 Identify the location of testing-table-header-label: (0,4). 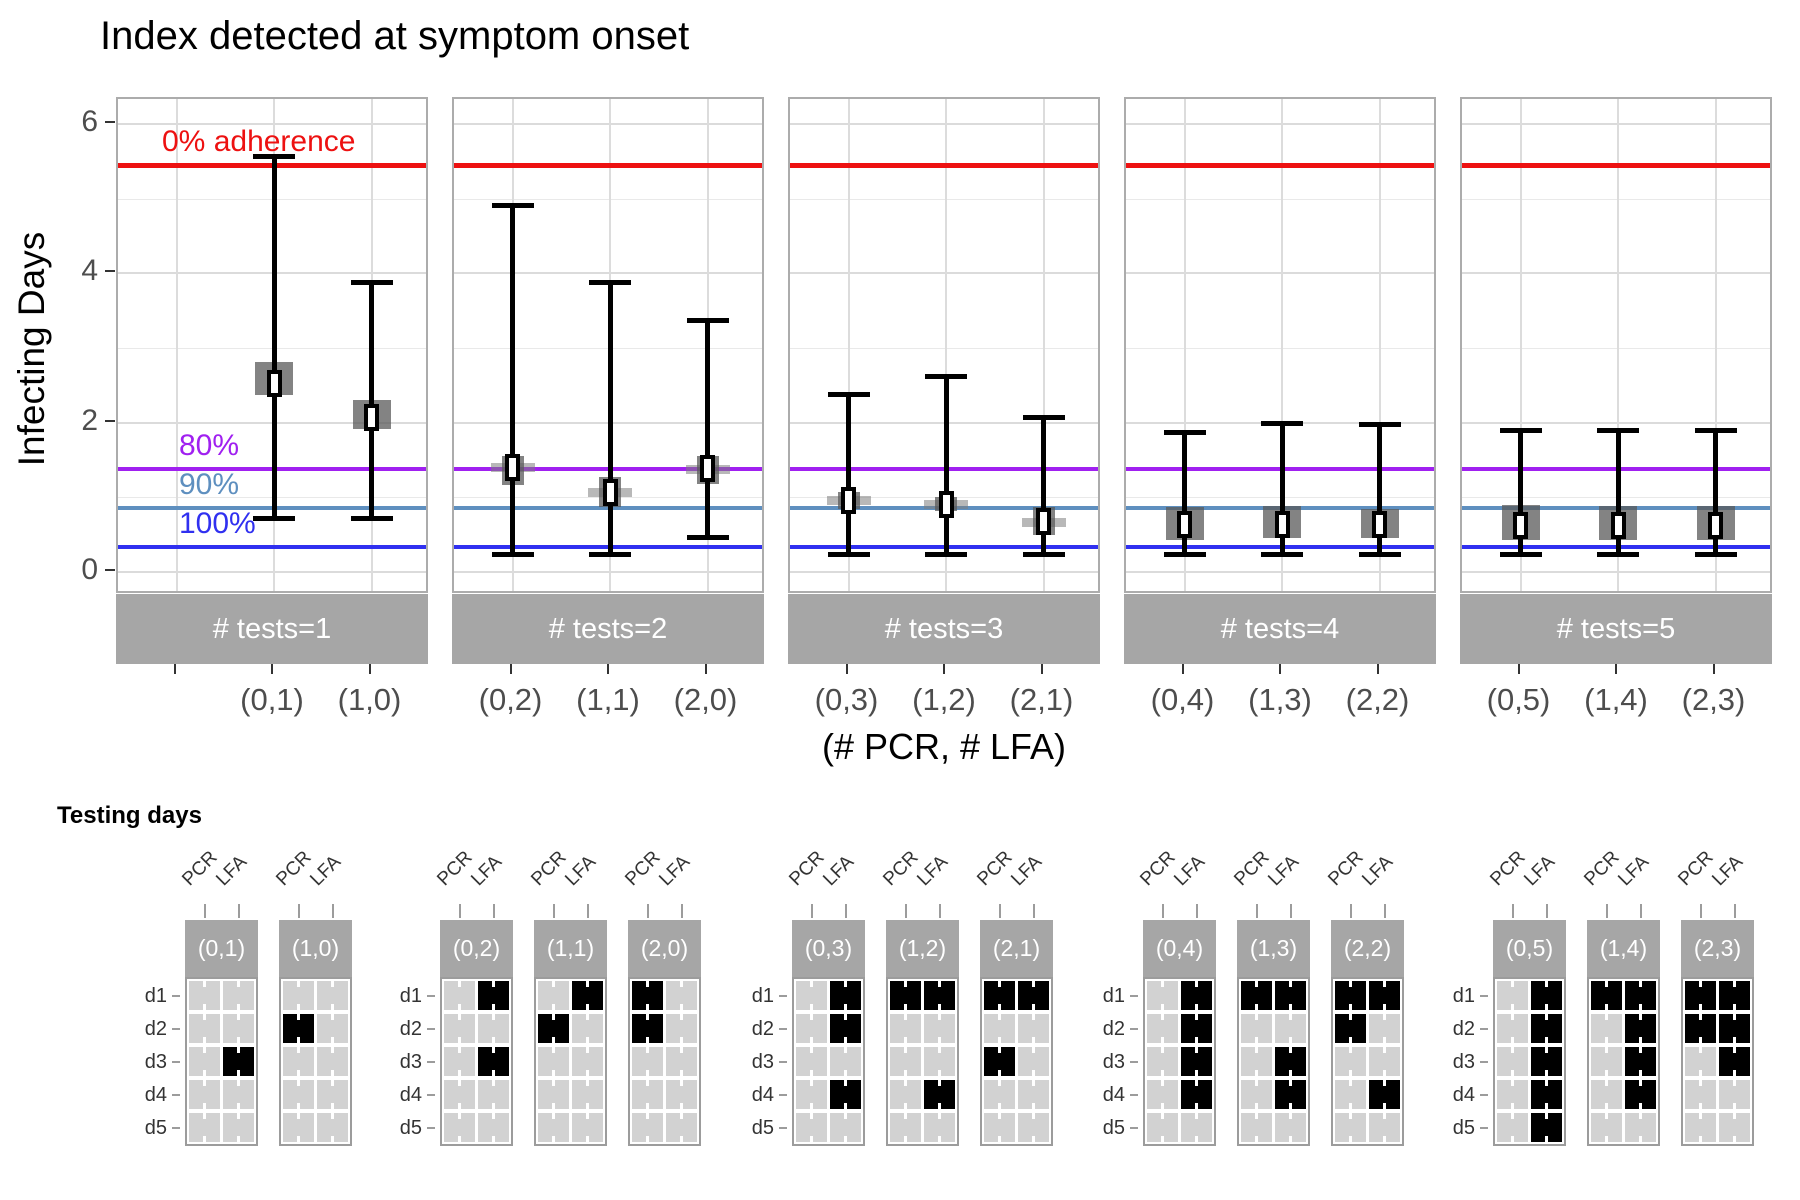
(1179, 948).